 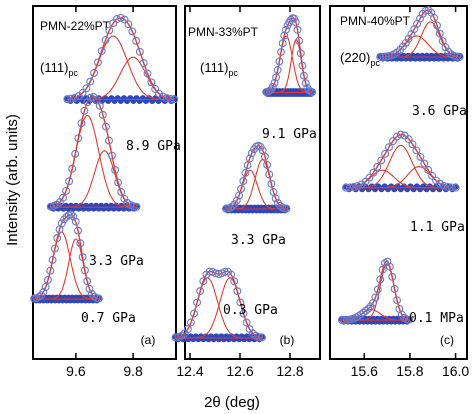 I want to click on x-tick-label: 12.8, so click(x=289, y=371).